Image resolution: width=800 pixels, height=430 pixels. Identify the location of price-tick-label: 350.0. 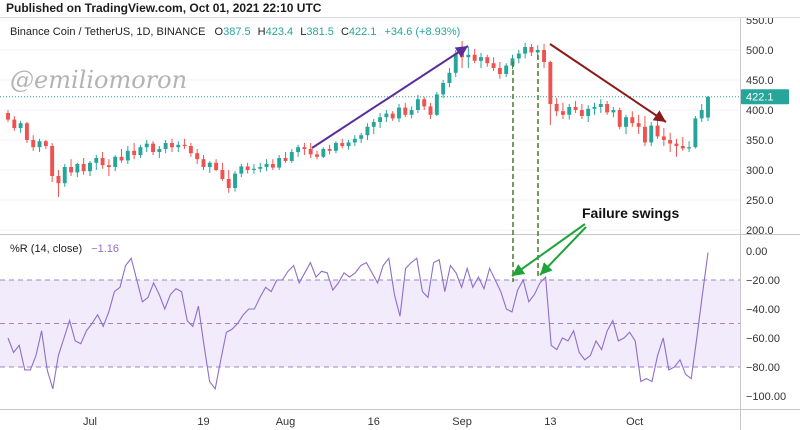
(760, 141).